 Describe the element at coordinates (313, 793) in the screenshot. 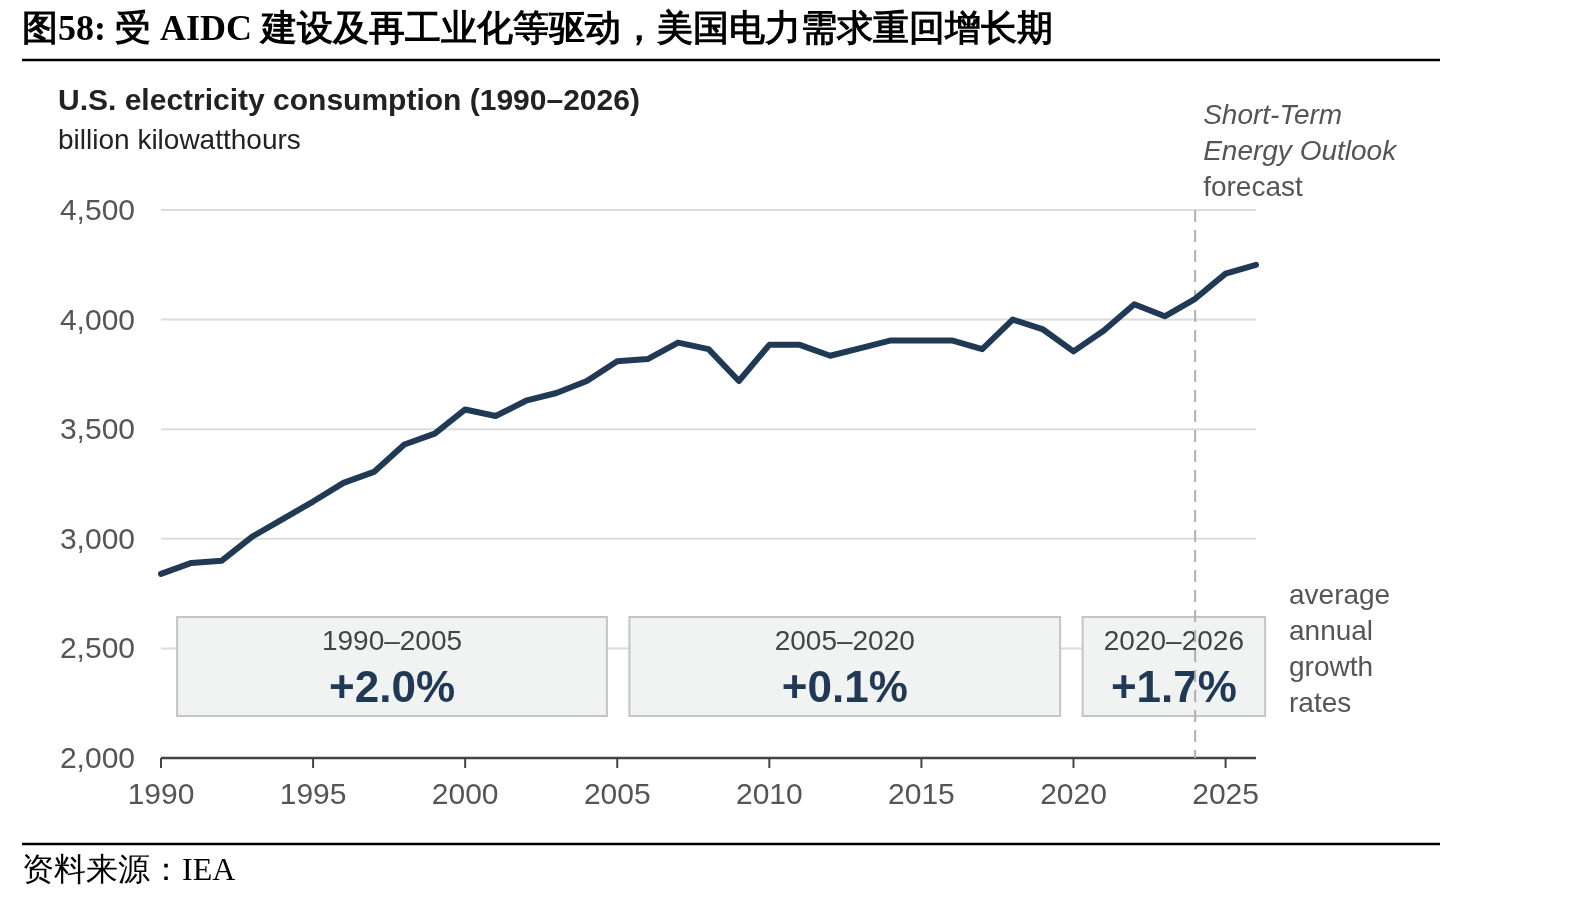

I see `x-tick-label: 1995` at that location.